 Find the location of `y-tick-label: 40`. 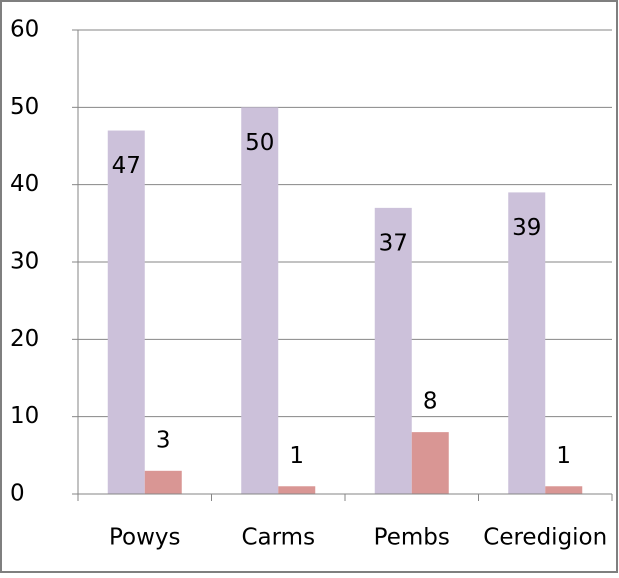

y-tick-label: 40 is located at coordinates (24, 184).